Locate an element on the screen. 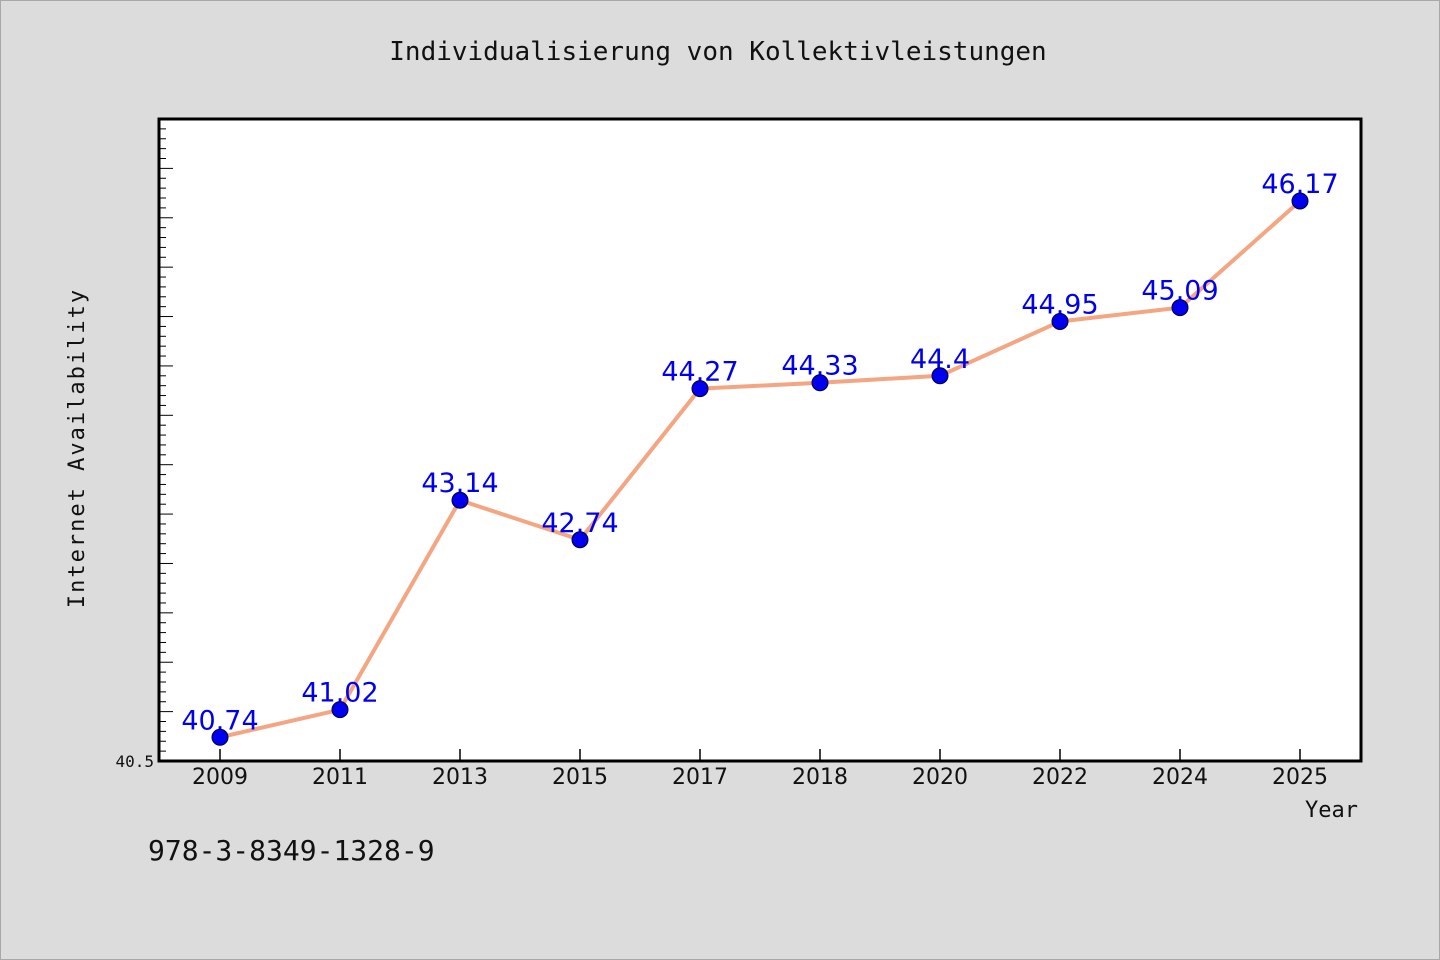 This screenshot has height=960, width=1440. x-tick-label: 2018 is located at coordinates (820, 777).